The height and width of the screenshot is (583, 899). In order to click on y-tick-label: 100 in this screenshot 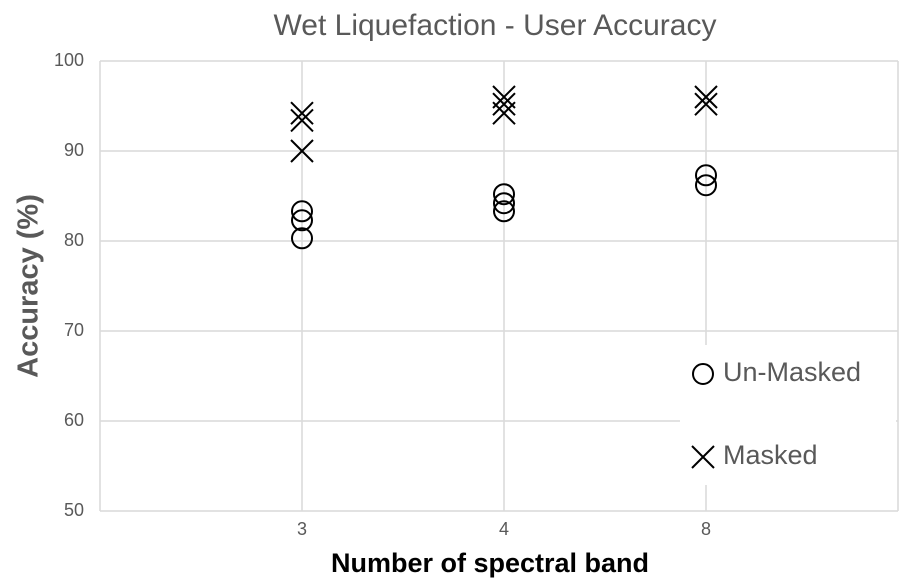, I will do `click(69, 60)`.